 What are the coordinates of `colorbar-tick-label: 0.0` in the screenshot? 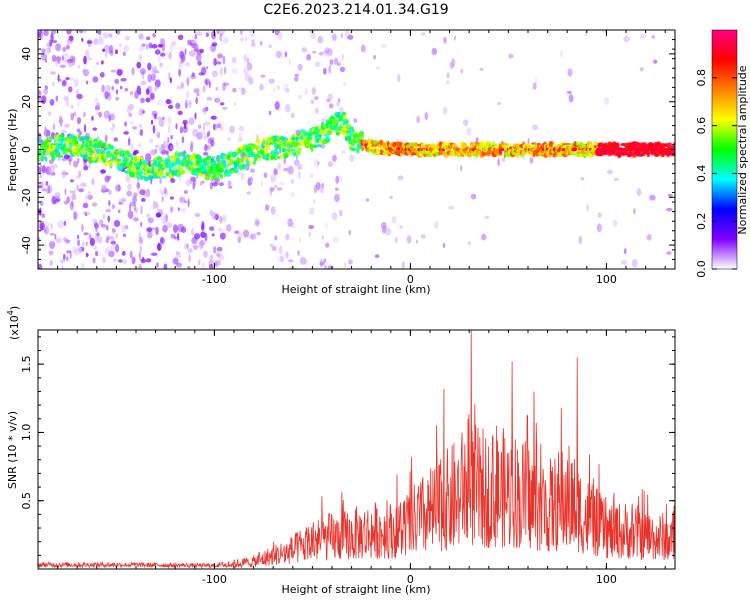 It's located at (701, 269).